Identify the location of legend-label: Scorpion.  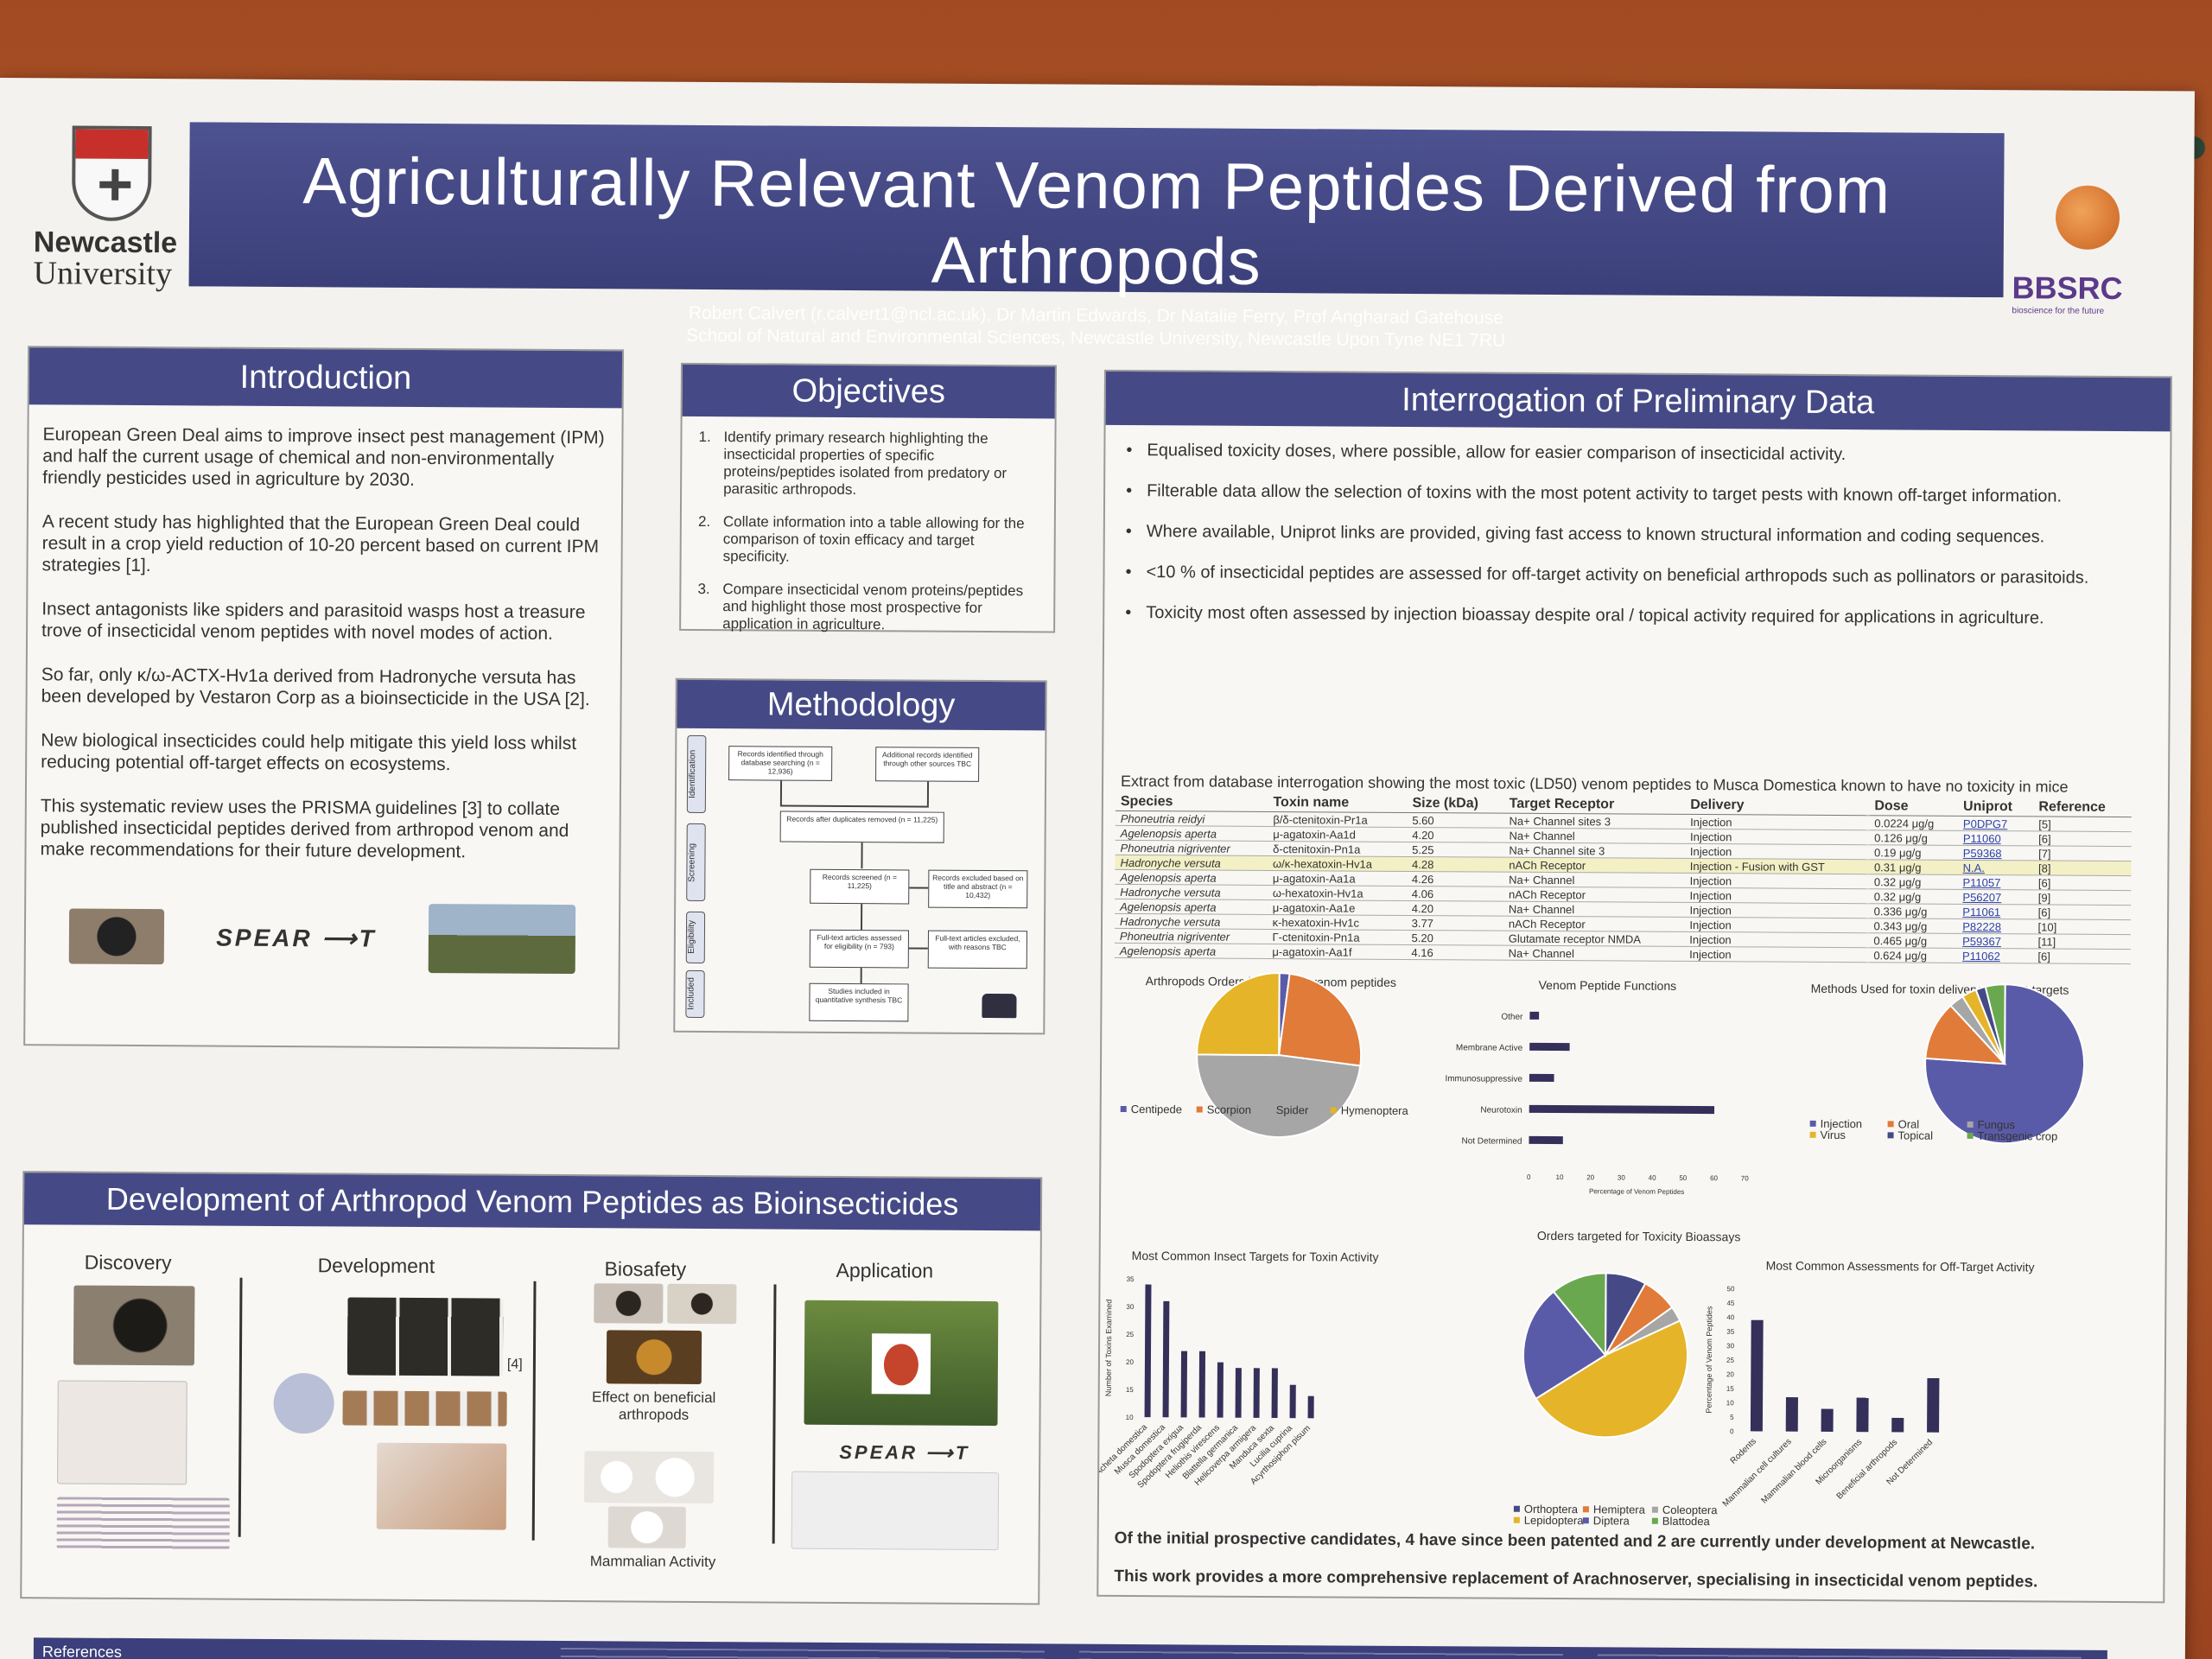
(1229, 1109).